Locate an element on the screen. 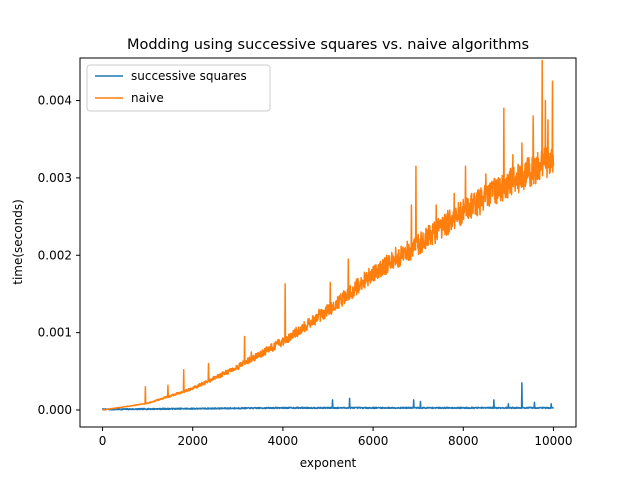  legend-label-naive: naive is located at coordinates (147, 98).